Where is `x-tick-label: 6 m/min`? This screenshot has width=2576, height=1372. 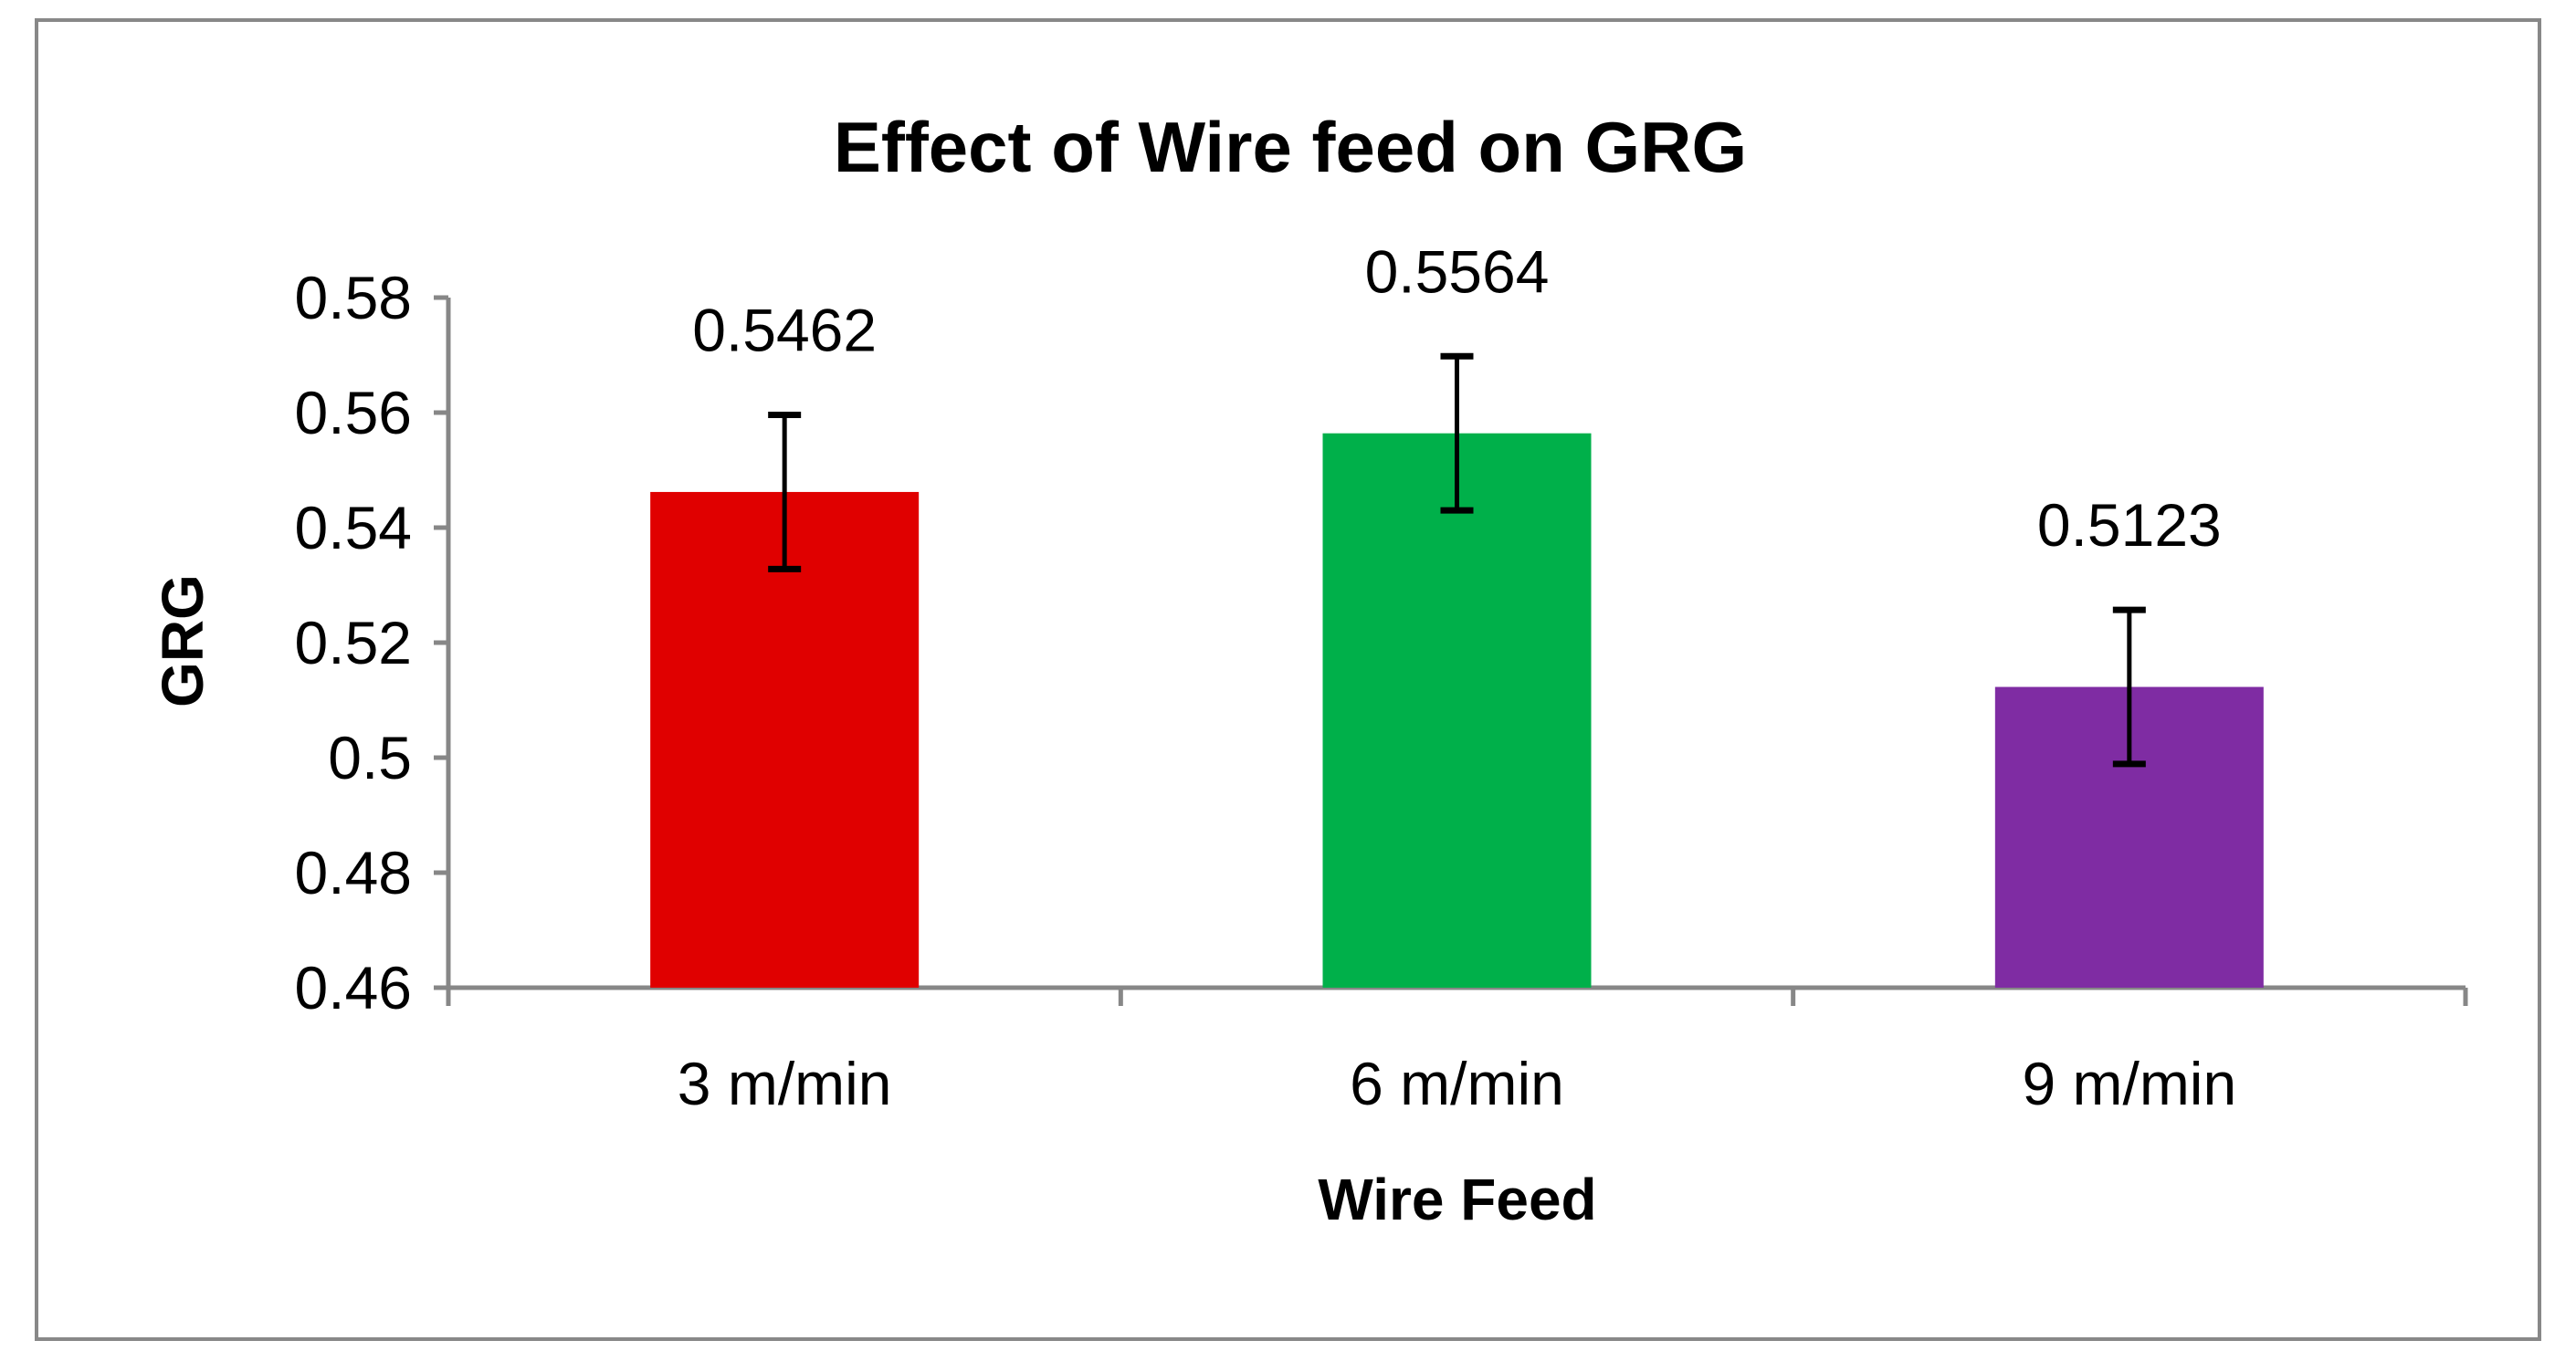
x-tick-label: 6 m/min is located at coordinates (1457, 1083).